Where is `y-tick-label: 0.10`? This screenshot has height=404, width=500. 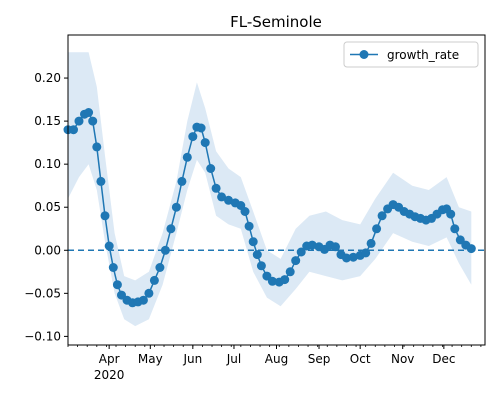
y-tick-label: 0.10 is located at coordinates (47, 164).